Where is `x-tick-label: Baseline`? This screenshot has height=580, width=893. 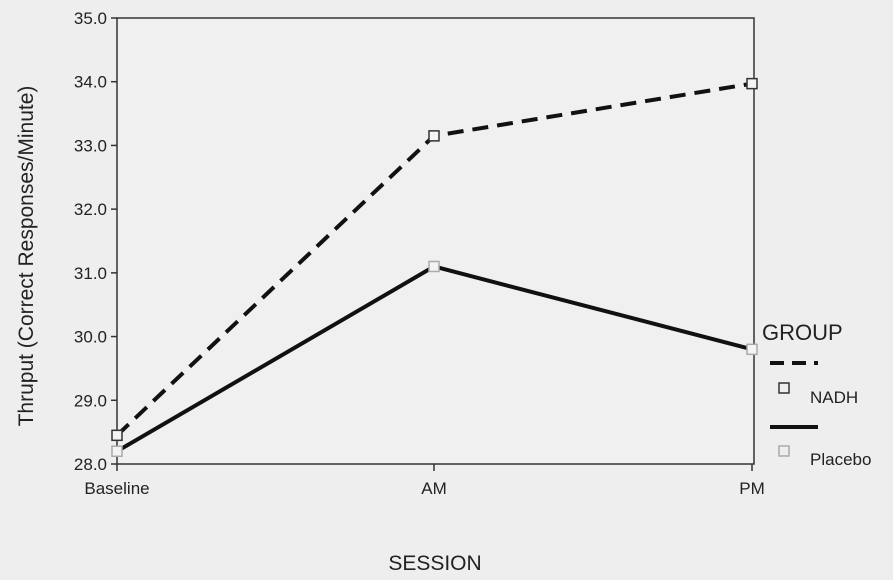
x-tick-label: Baseline is located at coordinates (116, 488).